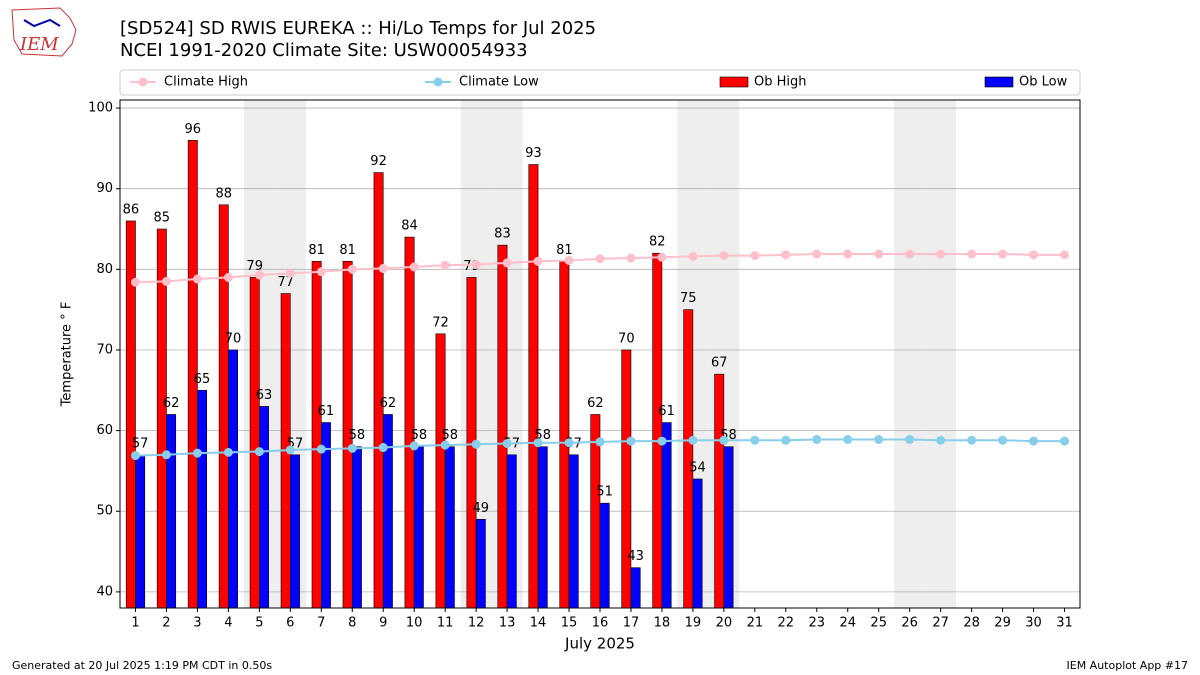  I want to click on data-label: 63, so click(264, 395).